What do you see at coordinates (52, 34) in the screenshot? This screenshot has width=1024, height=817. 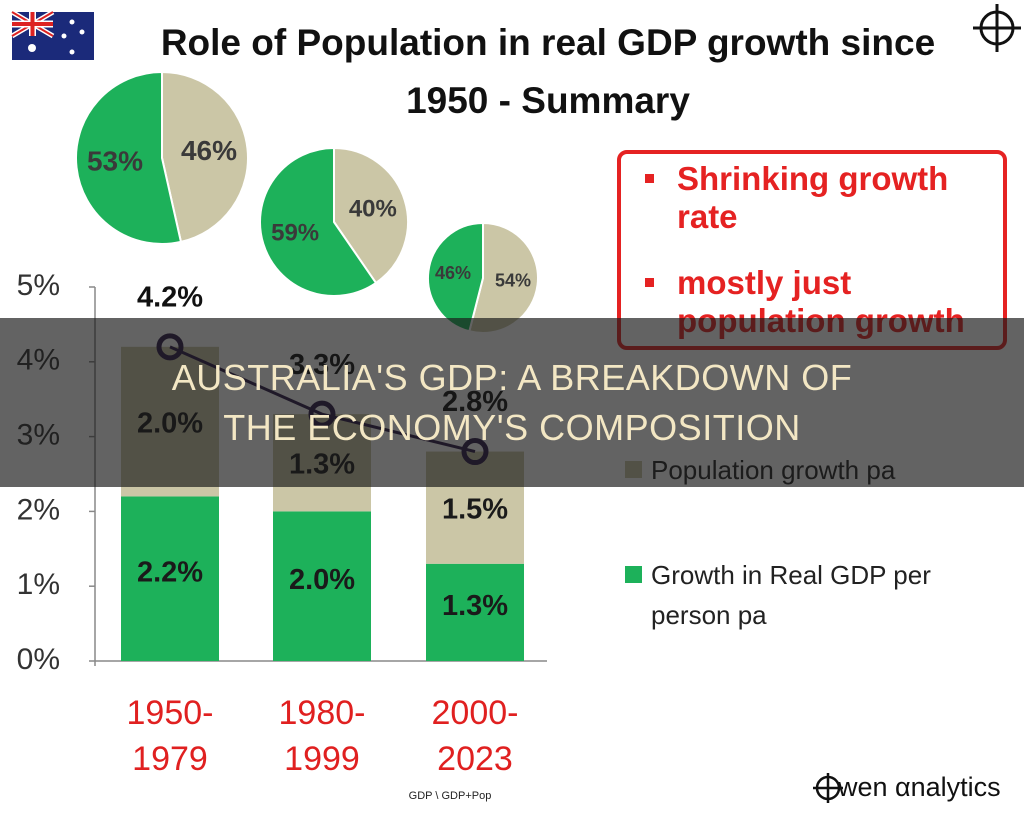 I see `flag` at bounding box center [52, 34].